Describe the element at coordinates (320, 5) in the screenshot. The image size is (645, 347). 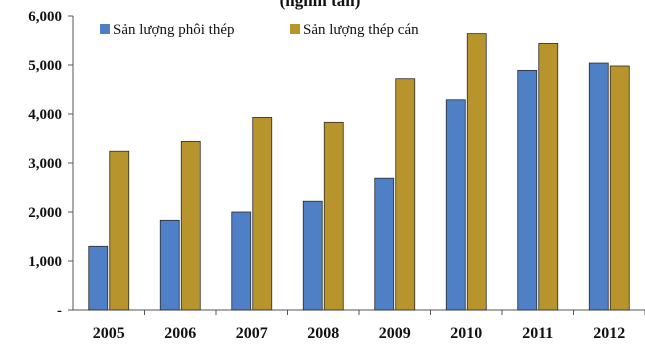
I see `chart-title: (nghìn tấn)` at that location.